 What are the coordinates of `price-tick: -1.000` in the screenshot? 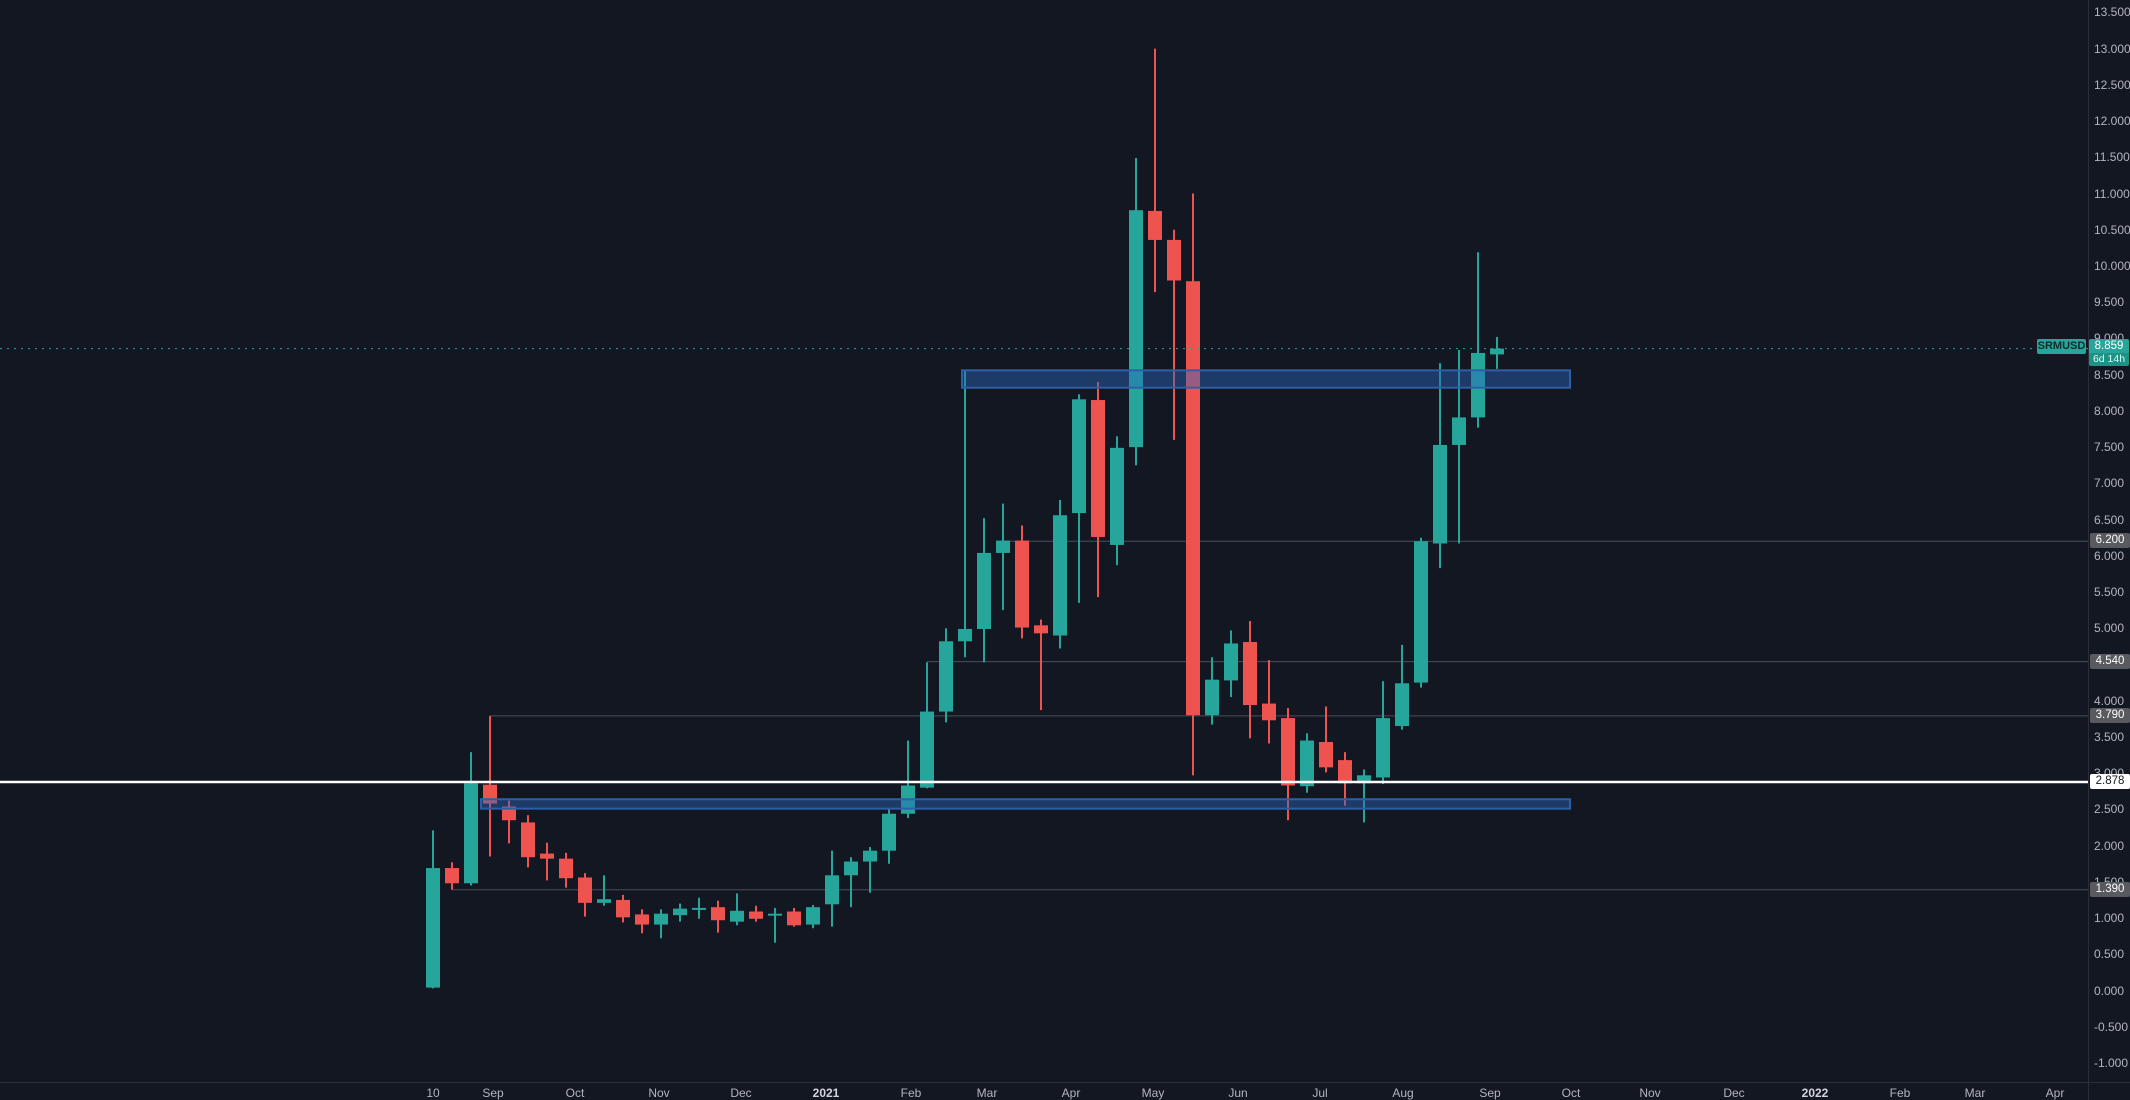 It's located at (2111, 1062).